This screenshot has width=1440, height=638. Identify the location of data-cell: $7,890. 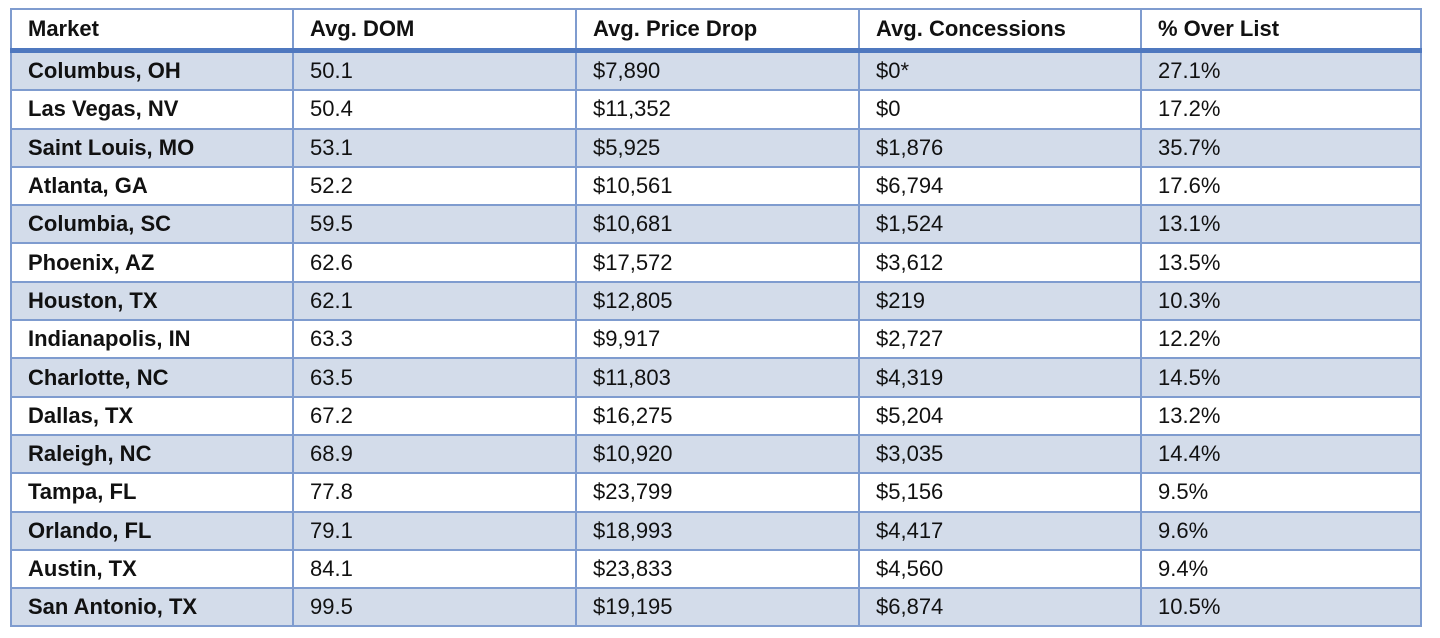
(717, 70).